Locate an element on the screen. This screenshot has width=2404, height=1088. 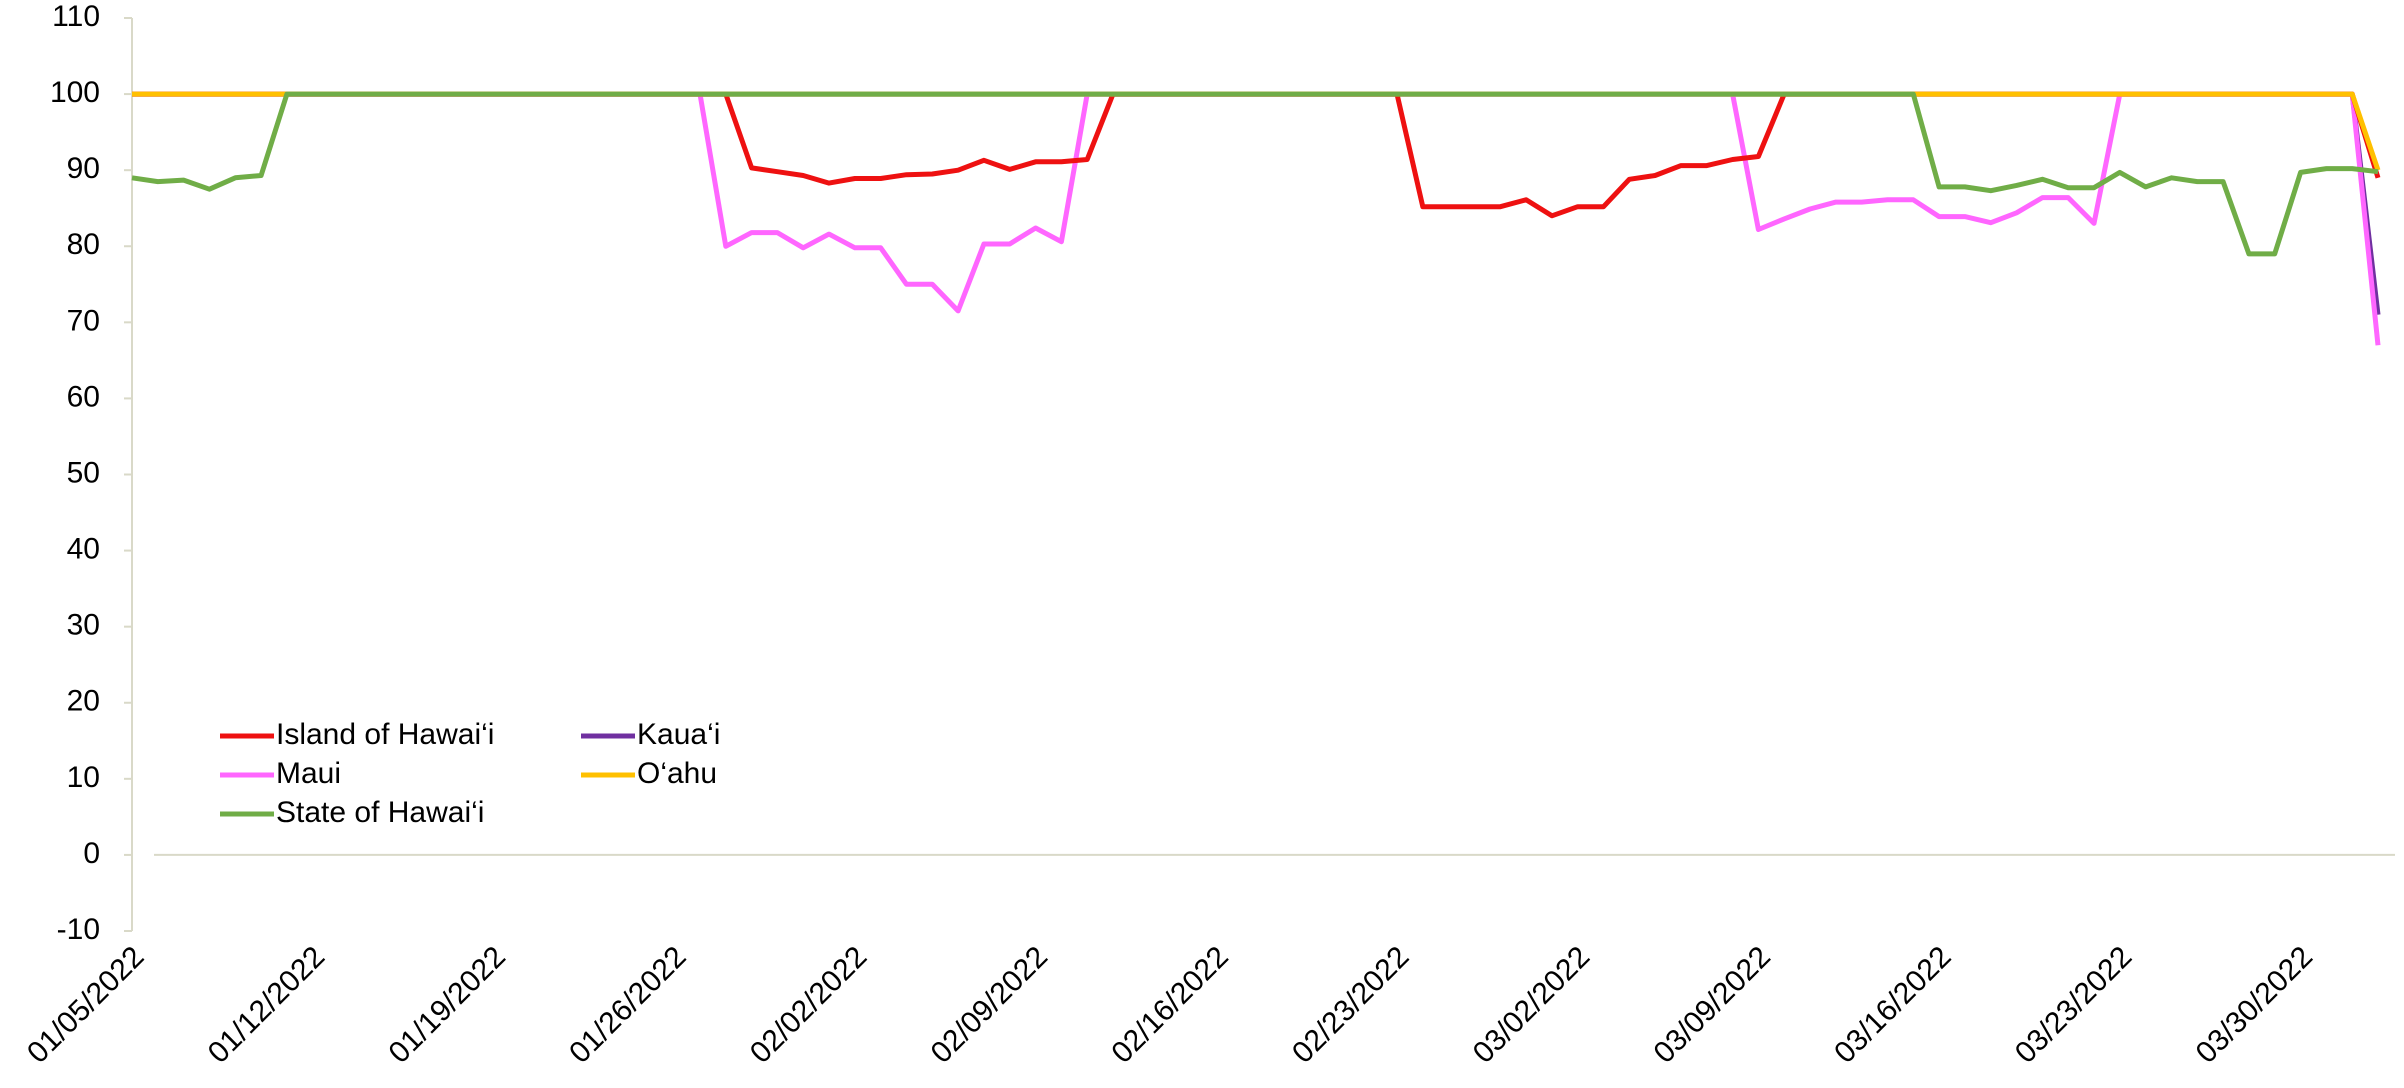
y-tick-label: 100 is located at coordinates (75, 92).